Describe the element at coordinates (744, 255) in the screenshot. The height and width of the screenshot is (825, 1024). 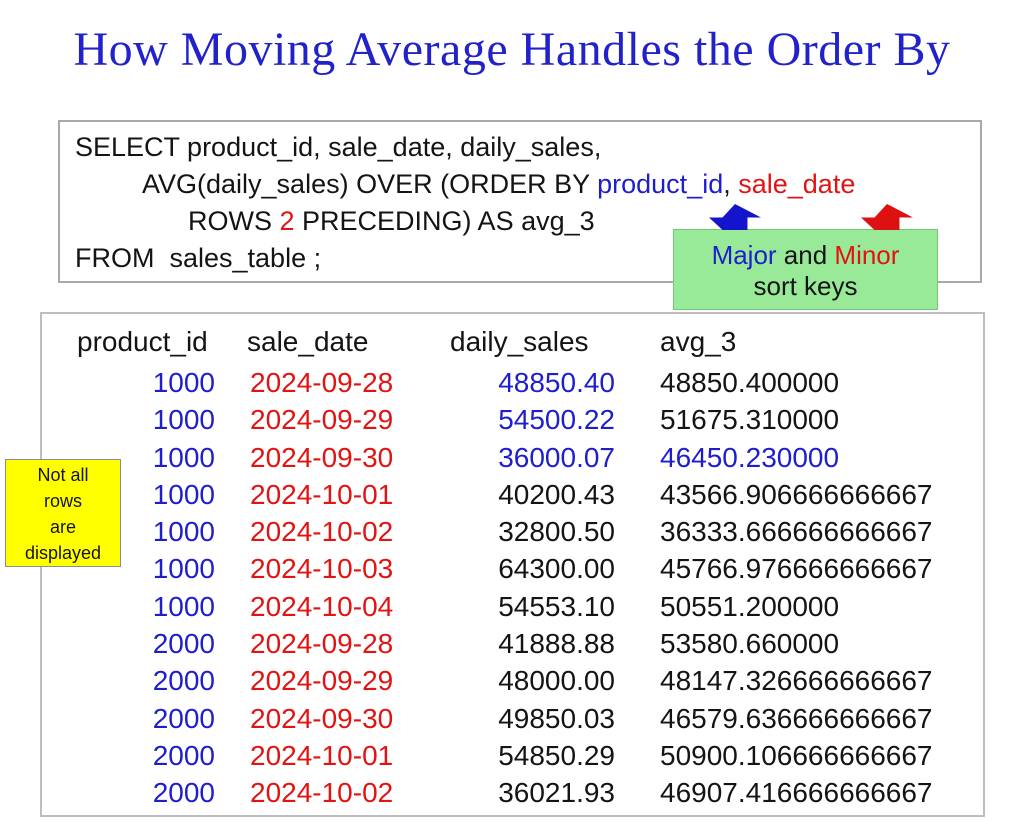
I see `callout-segment: Major` at that location.